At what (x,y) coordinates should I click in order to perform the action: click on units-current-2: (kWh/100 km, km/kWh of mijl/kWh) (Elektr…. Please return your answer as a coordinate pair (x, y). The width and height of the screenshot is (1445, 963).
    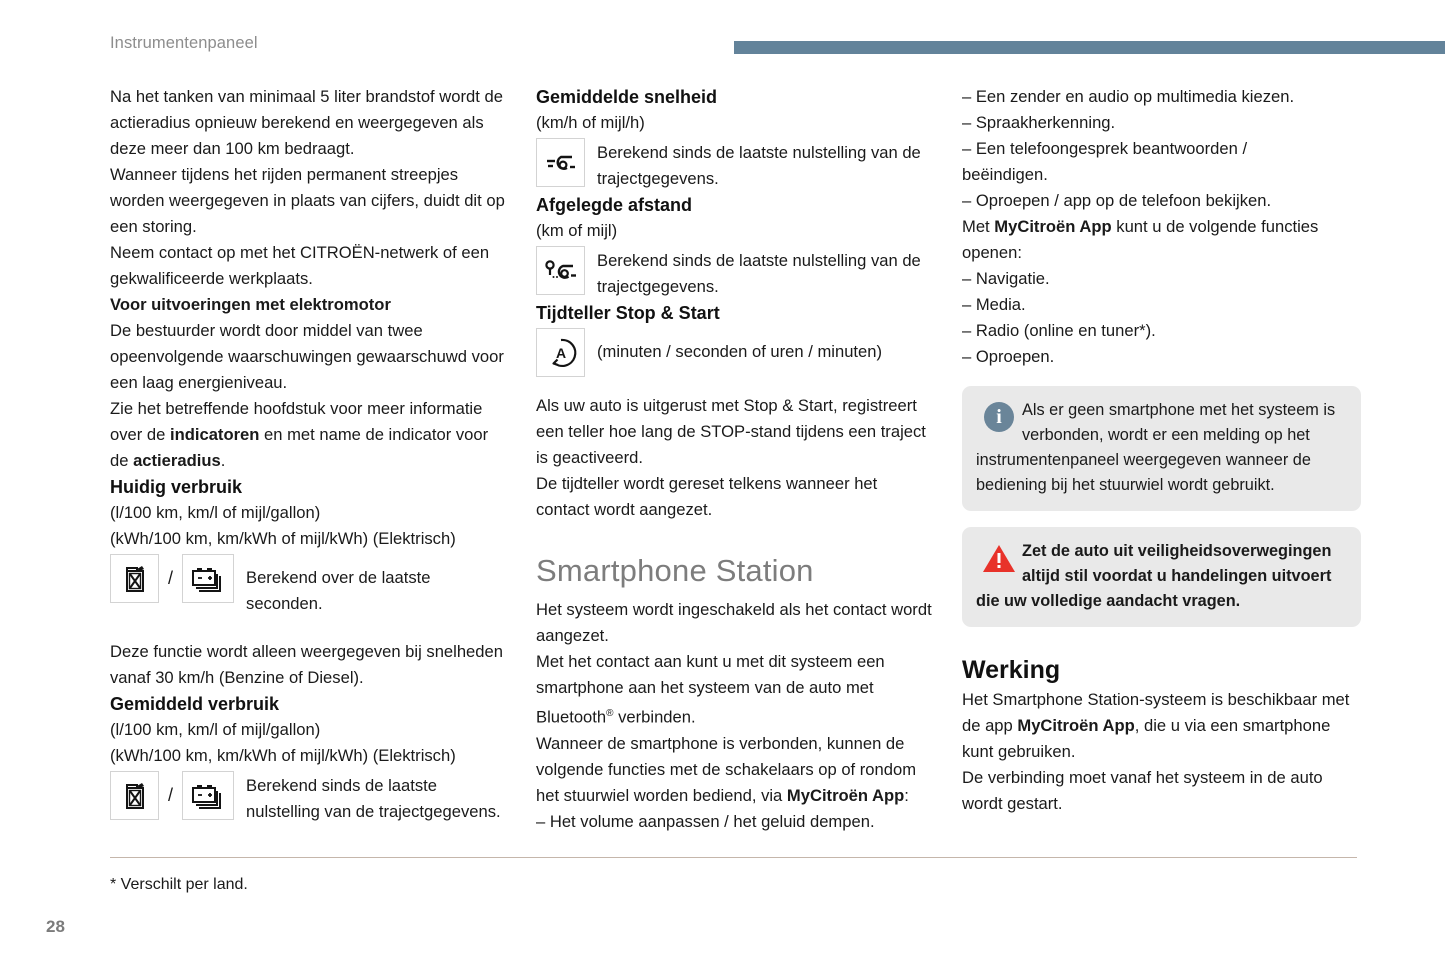
    Looking at the image, I should click on (283, 538).